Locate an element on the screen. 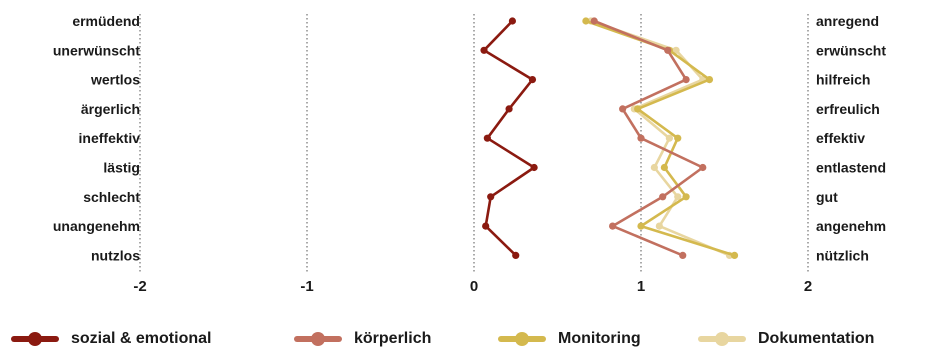 This screenshot has width=937, height=351. right-label: entlastend is located at coordinates (851, 168).